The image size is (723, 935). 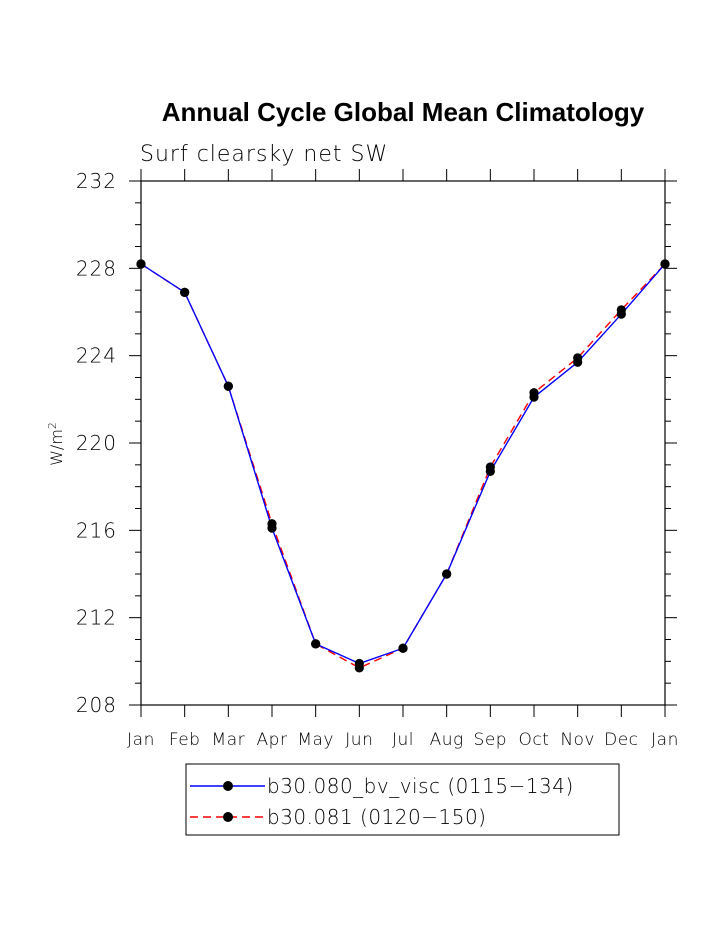 I want to click on y-axis-label-superscript: 2, so click(x=52, y=425).